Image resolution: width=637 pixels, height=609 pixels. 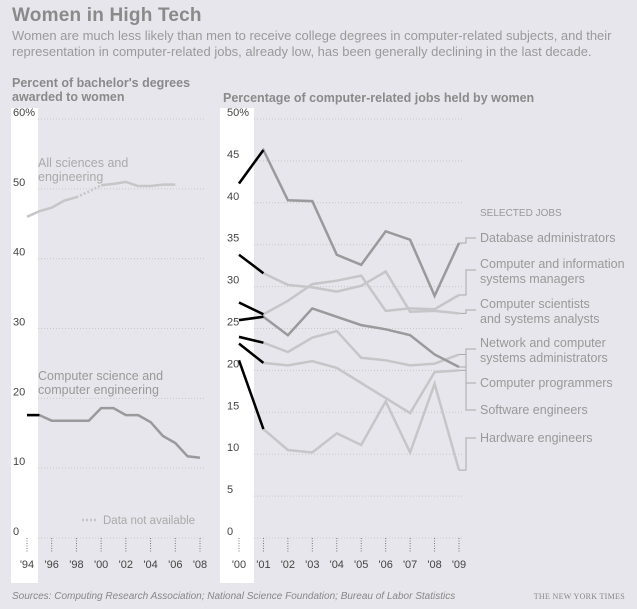 I want to click on left-label-all-sciences: All sciences and, so click(x=83, y=163).